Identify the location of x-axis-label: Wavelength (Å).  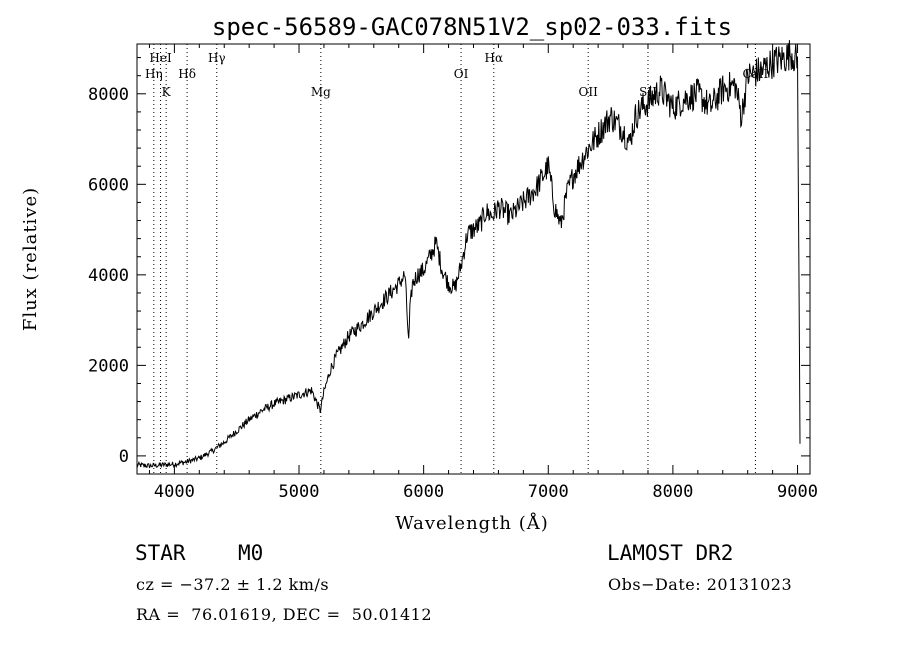
(472, 523).